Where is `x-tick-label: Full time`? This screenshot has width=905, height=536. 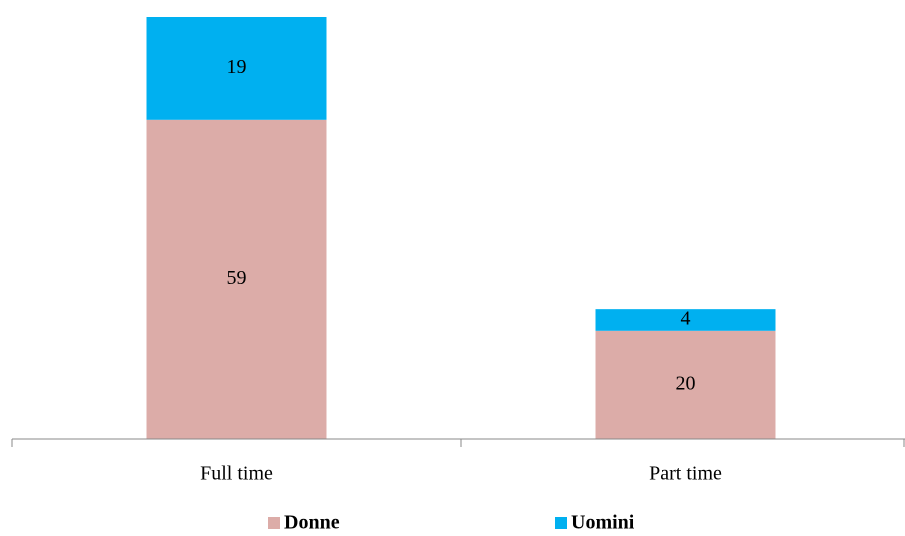 x-tick-label: Full time is located at coordinates (236, 474).